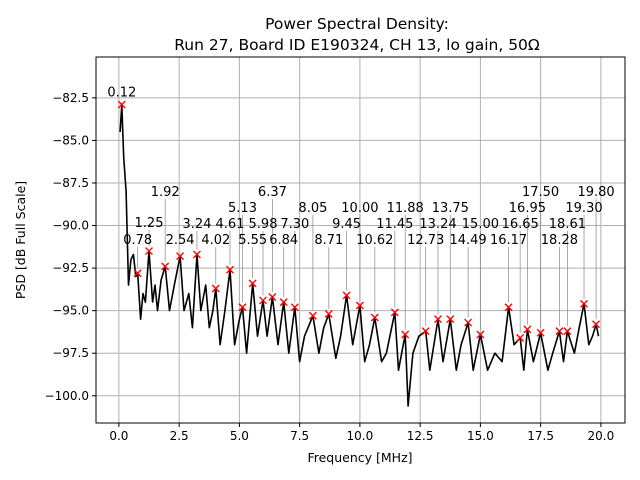  What do you see at coordinates (197, 224) in the screenshot?
I see `peak-label: 3.24` at bounding box center [197, 224].